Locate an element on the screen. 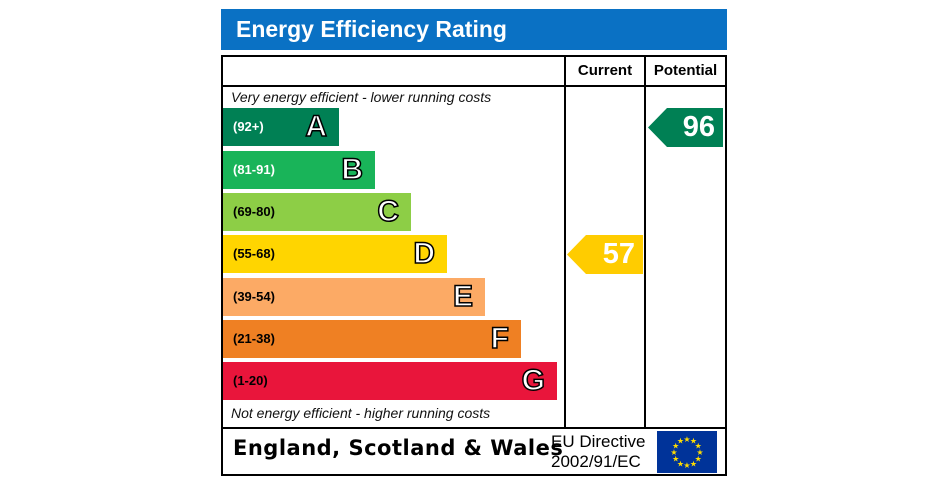 Image resolution: width=950 pixels, height=480 pixels. eu-directive: EU Directive 2002/91/EC is located at coordinates (598, 452).